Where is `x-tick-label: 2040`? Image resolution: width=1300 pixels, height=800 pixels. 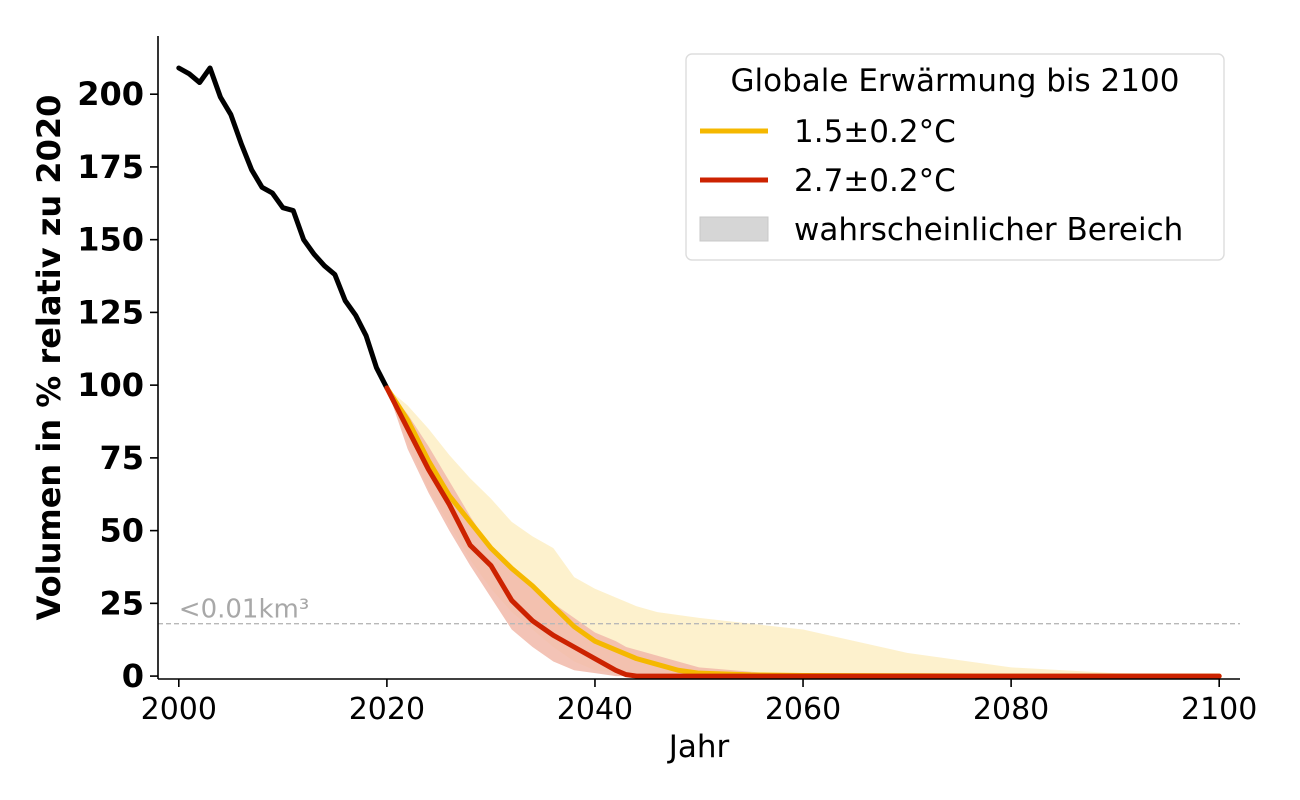
x-tick-label: 2040 is located at coordinates (595, 709).